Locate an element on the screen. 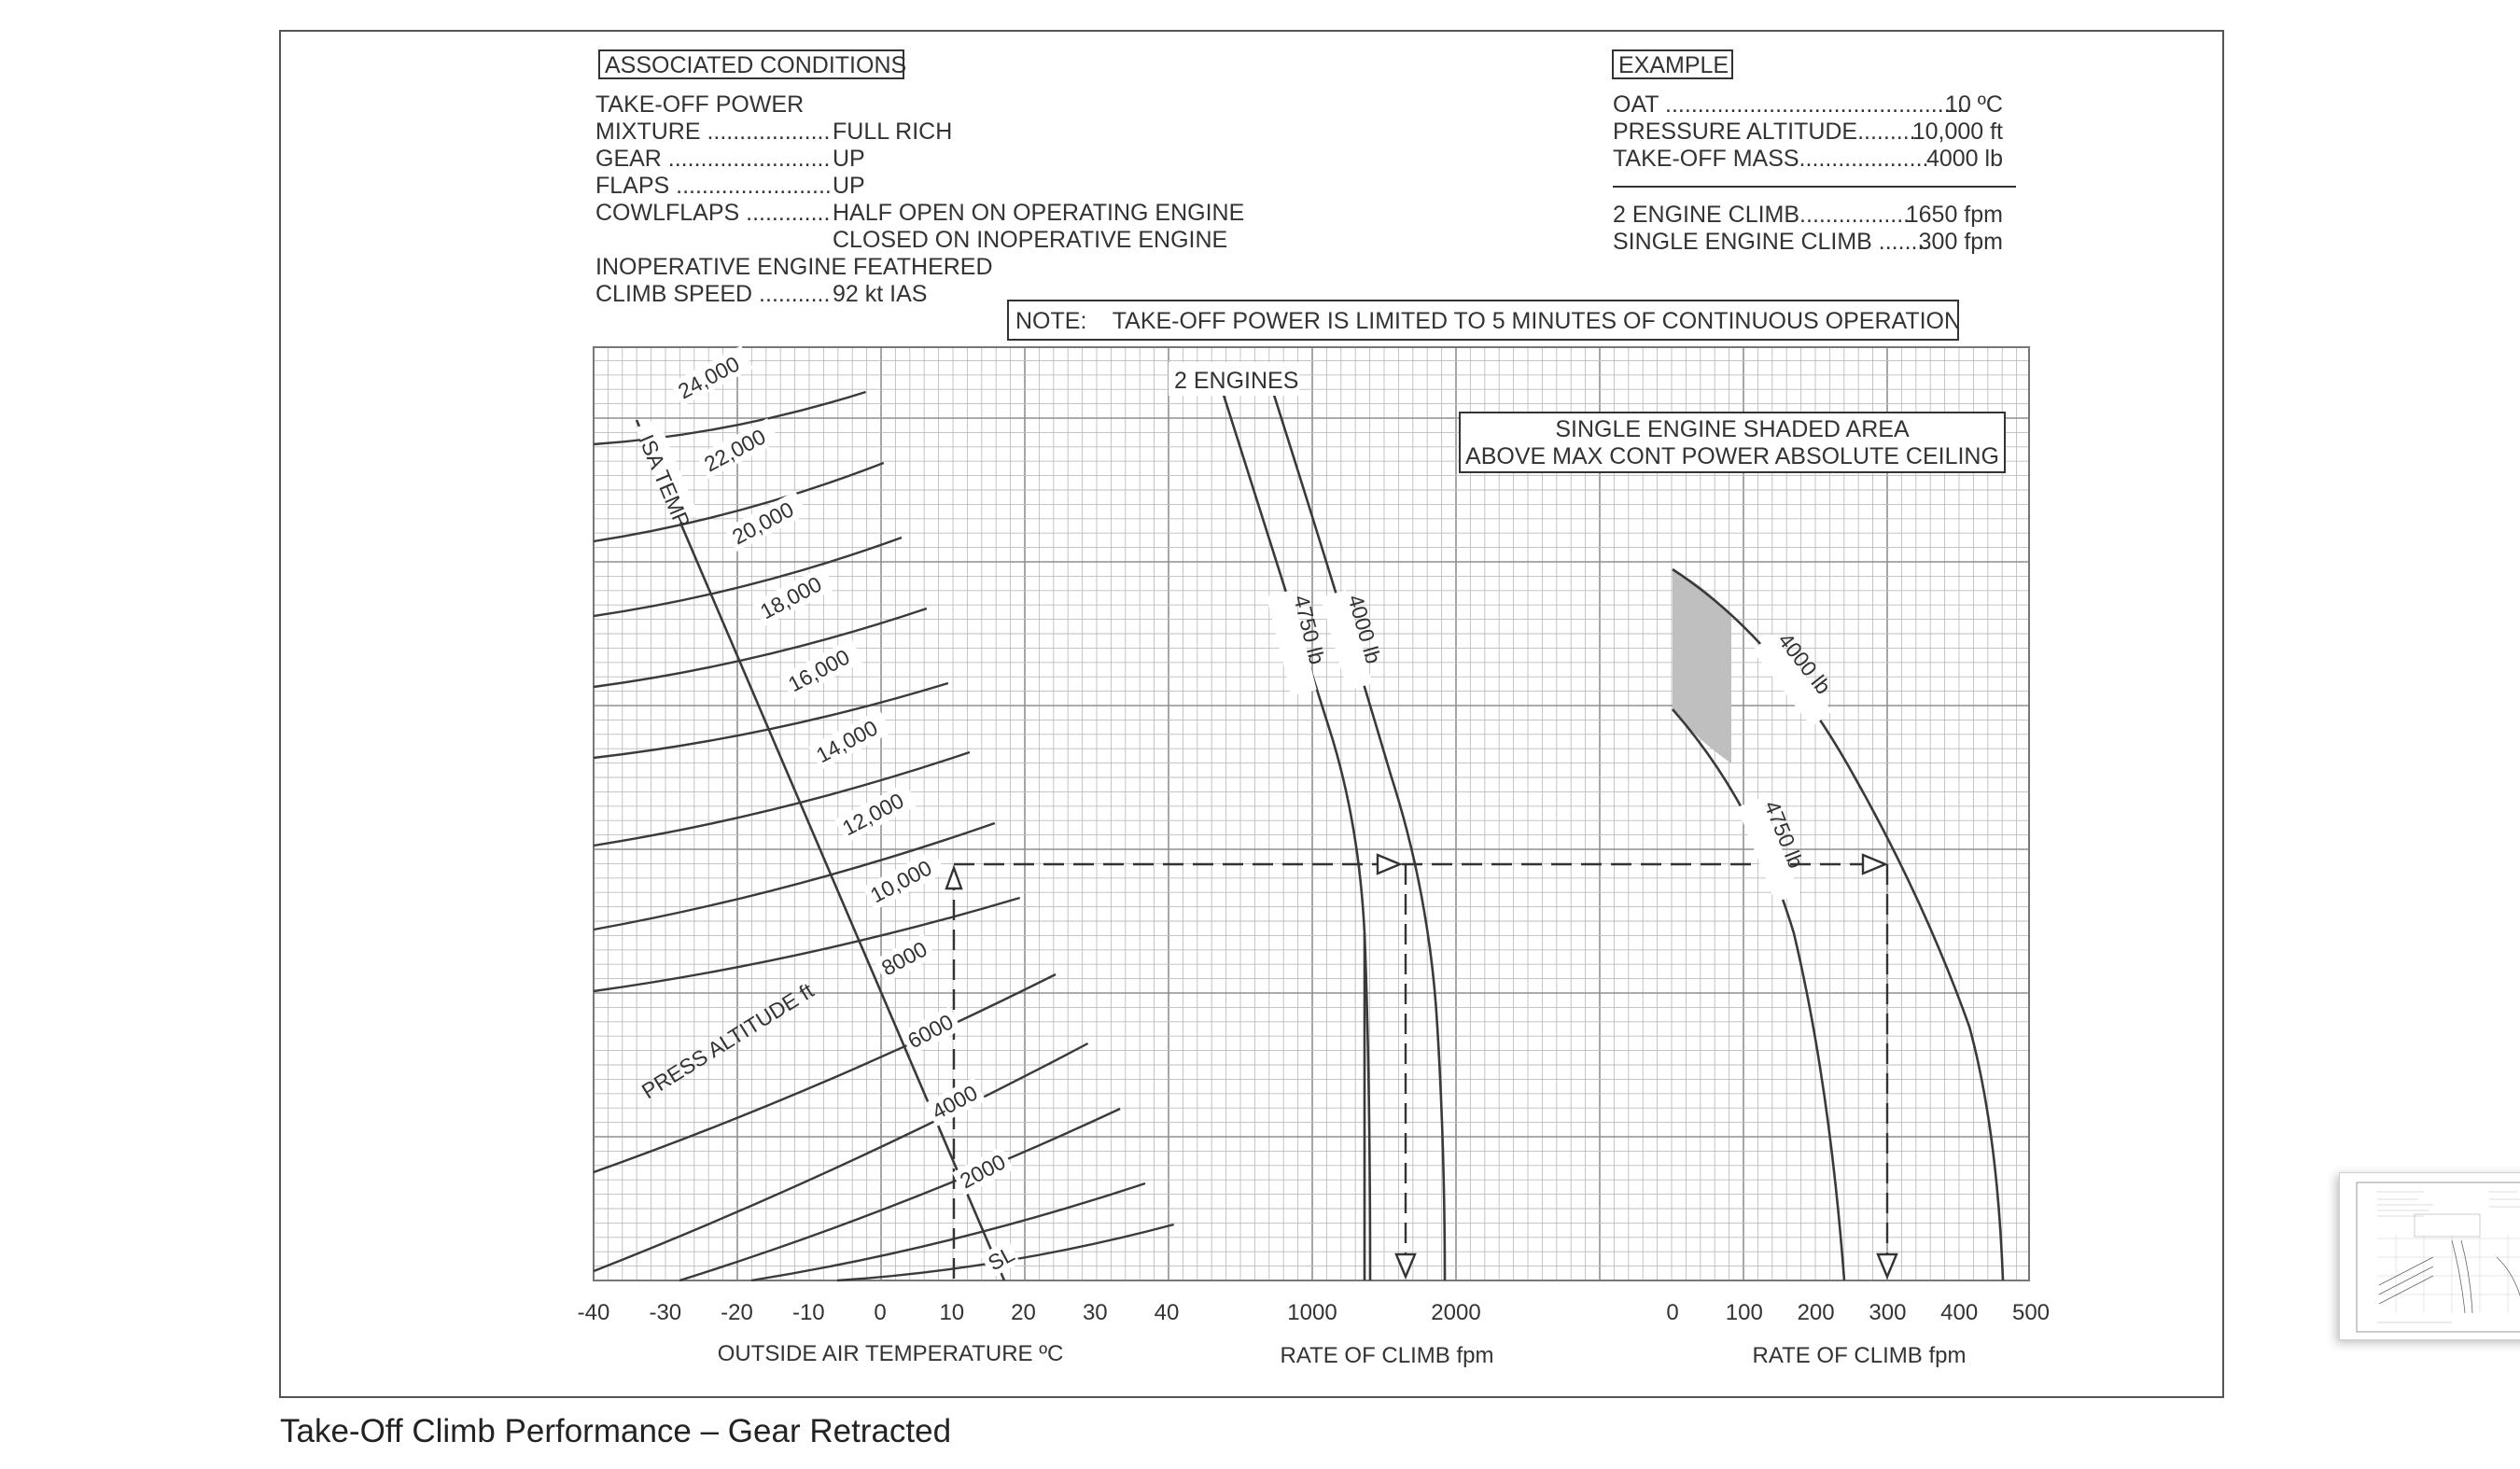 This screenshot has width=2520, height=1469. example-arrows is located at coordinates (1421, 1066).